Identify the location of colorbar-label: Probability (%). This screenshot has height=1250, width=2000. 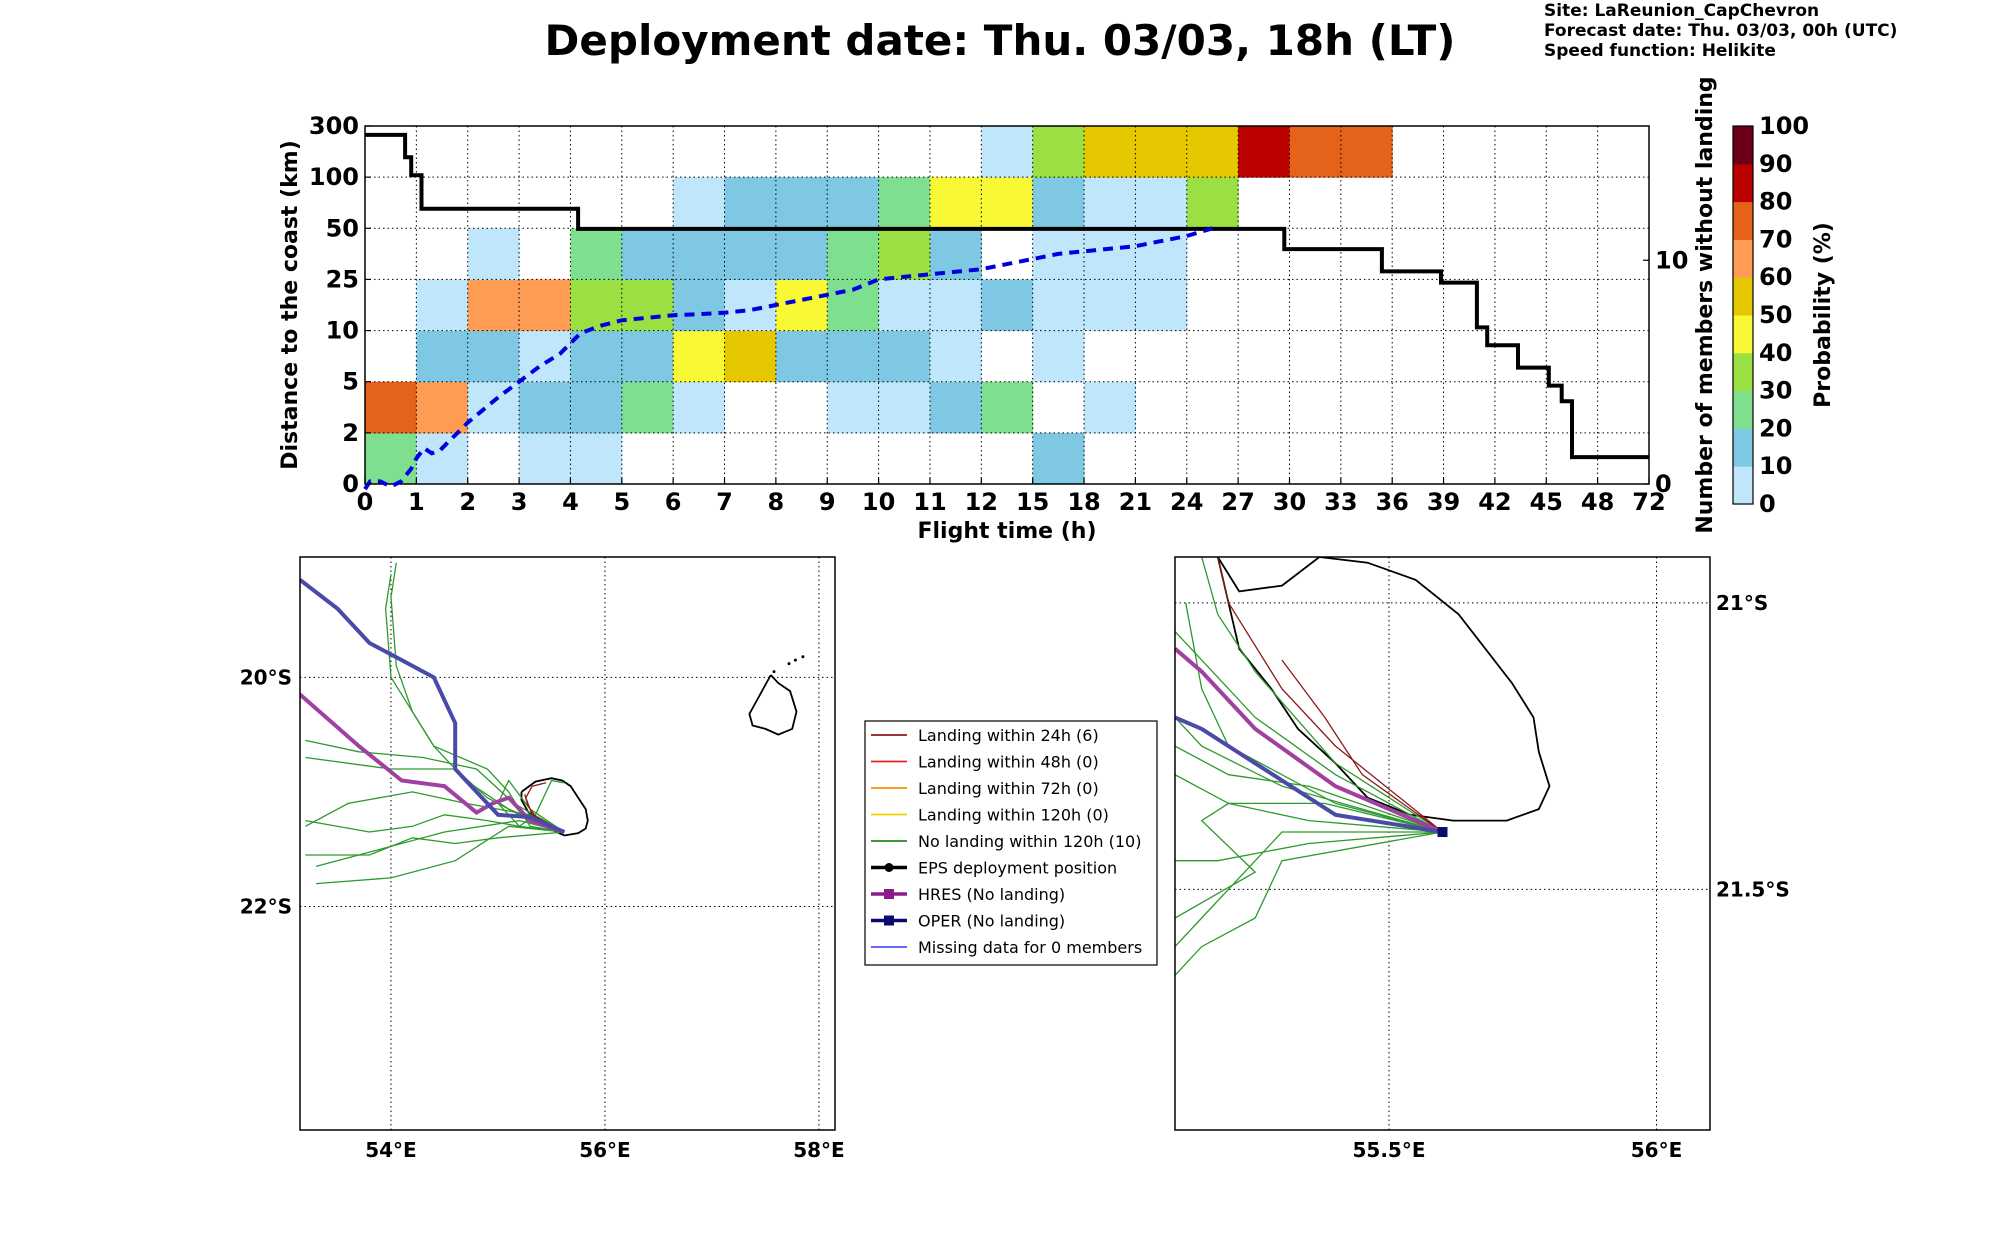
(1823, 315).